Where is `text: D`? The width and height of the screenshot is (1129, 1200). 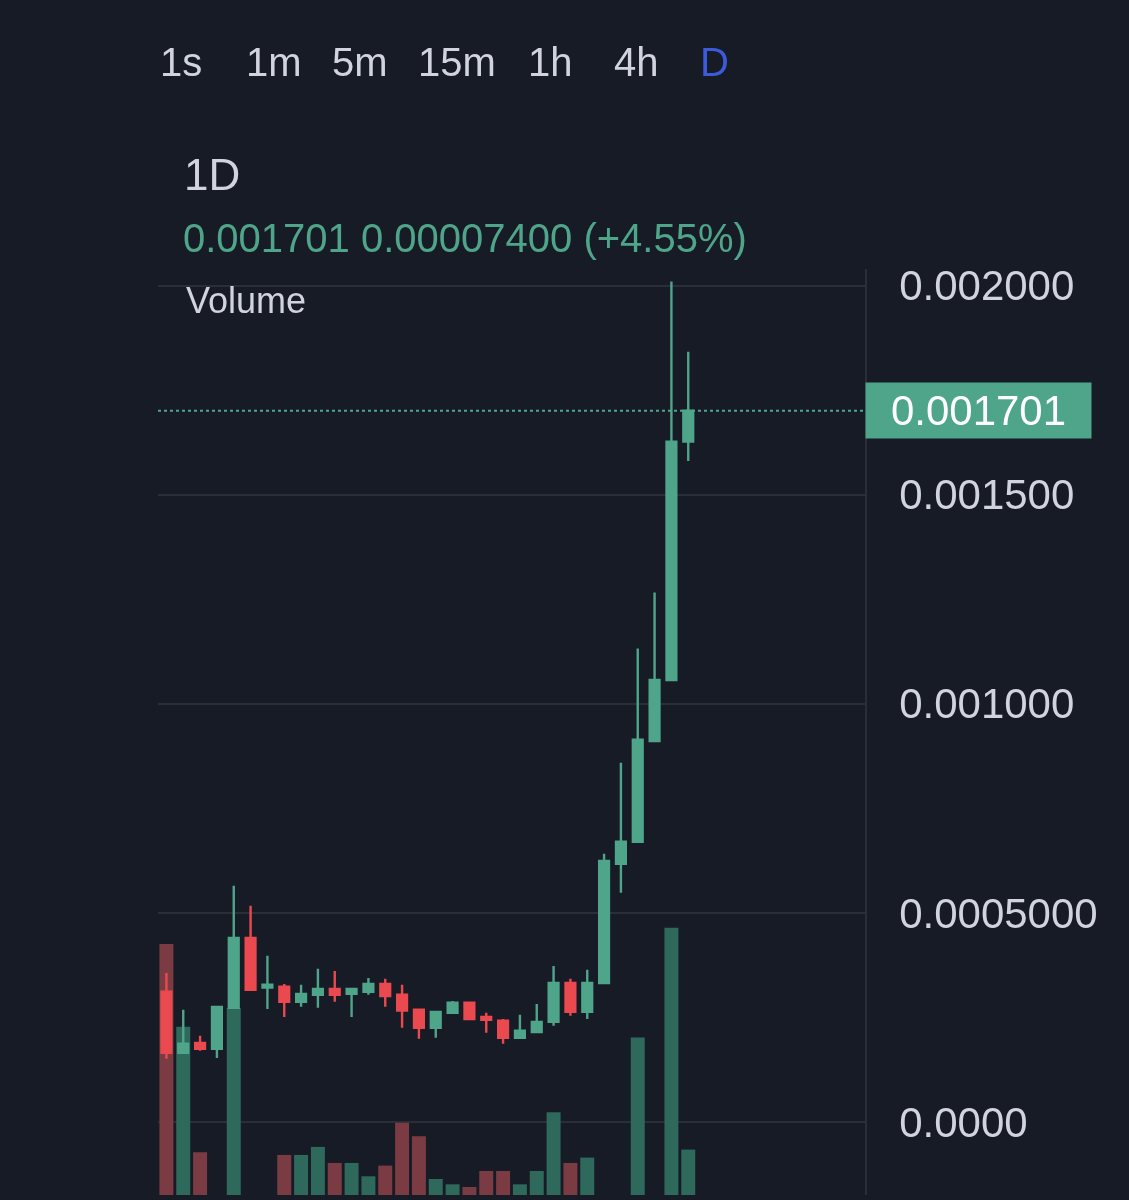 text: D is located at coordinates (714, 62).